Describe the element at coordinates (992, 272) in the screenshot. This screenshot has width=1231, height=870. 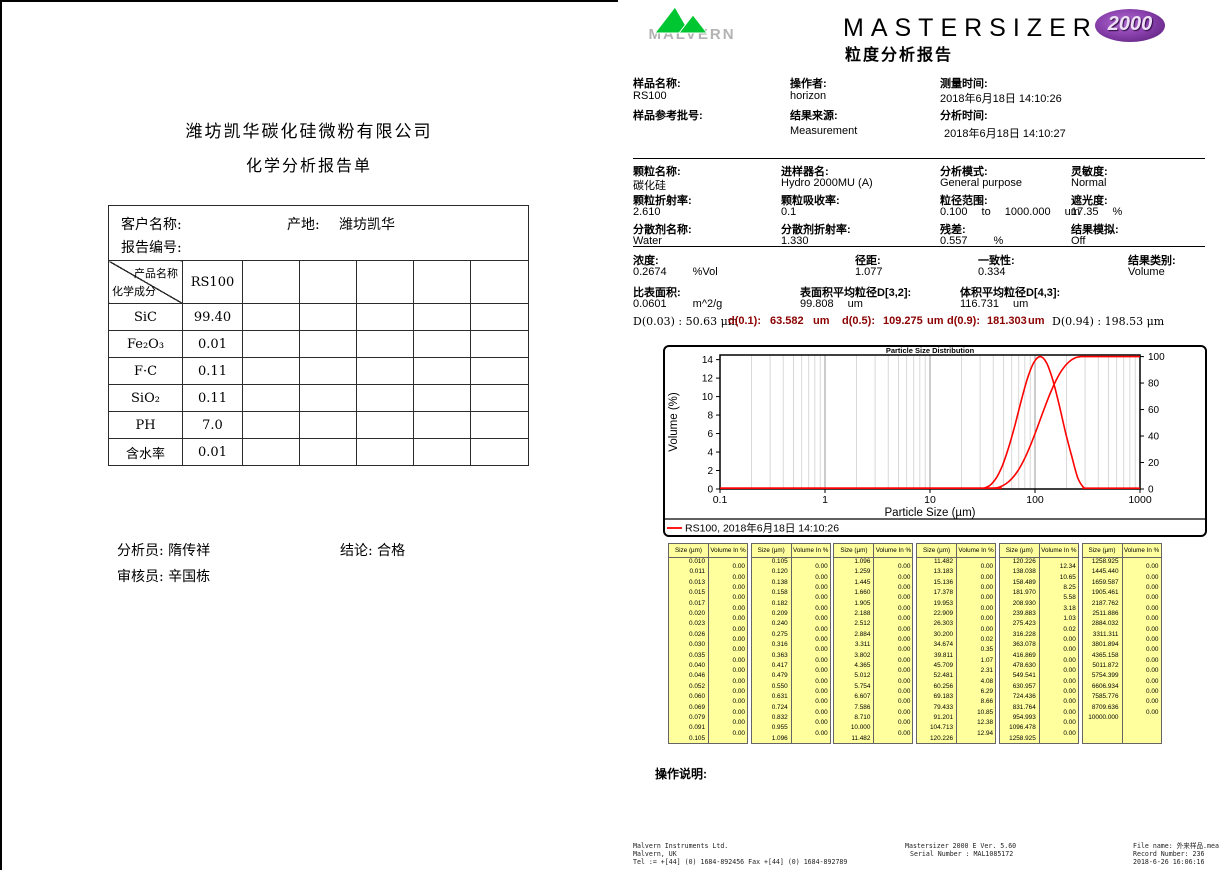
I see `uniformity-value: 0.334` at that location.